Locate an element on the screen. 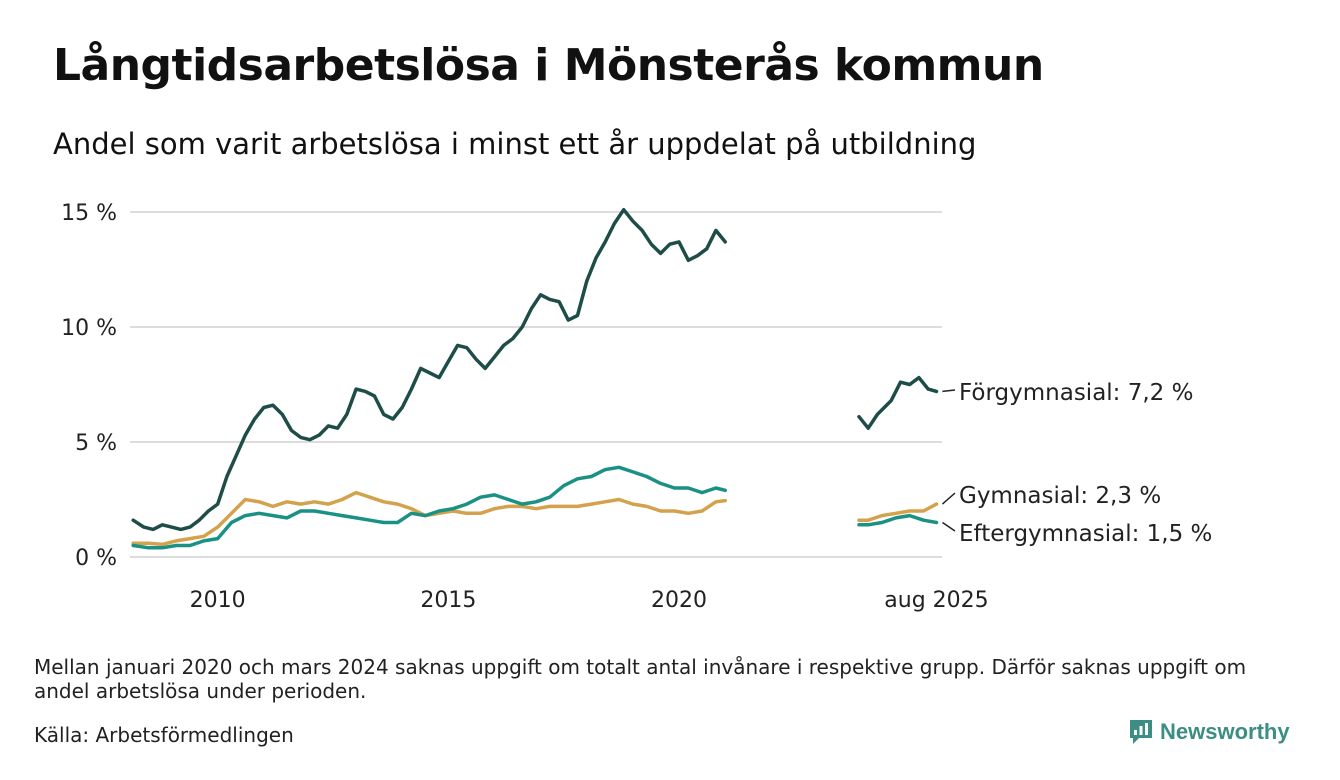 The image size is (1340, 780). brand-name: Newsworthy is located at coordinates (1225, 731).